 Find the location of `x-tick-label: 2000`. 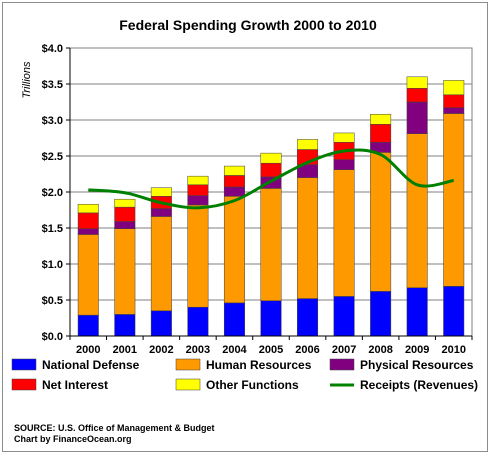

x-tick-label: 2000 is located at coordinates (88, 350).